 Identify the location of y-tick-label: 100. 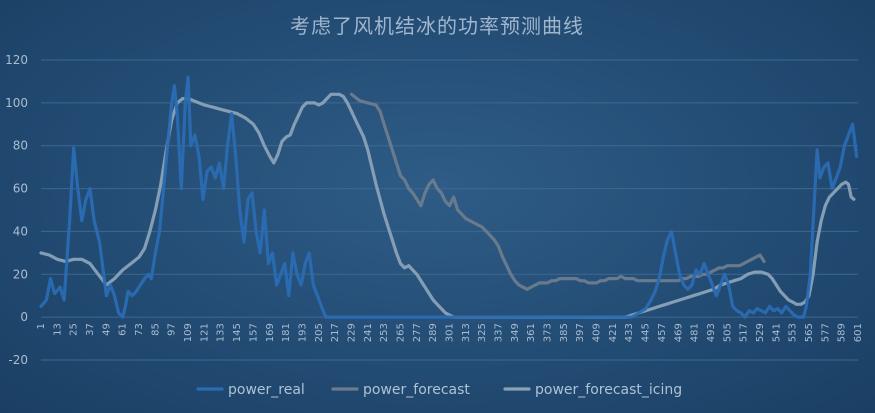
(16, 103).